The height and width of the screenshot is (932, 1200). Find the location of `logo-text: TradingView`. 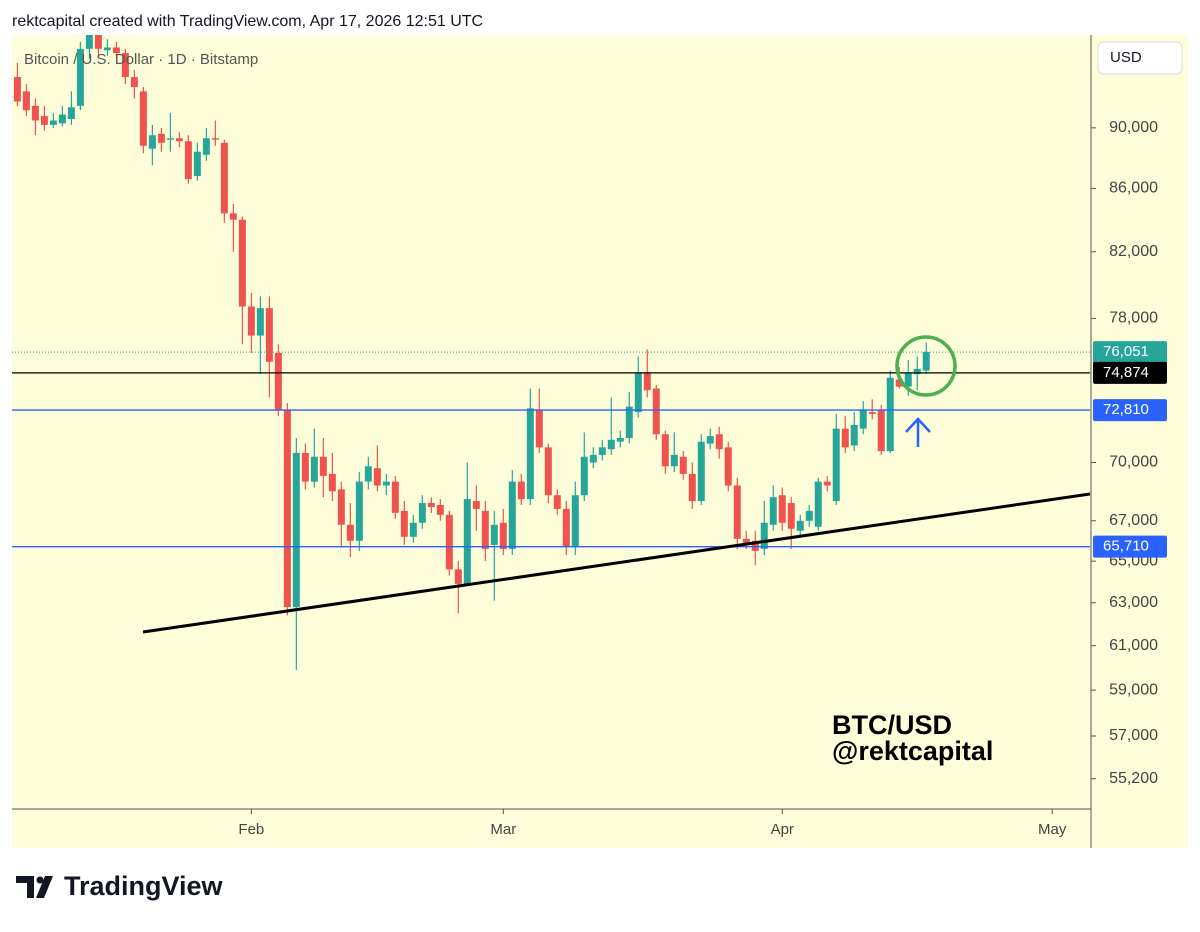

logo-text: TradingView is located at coordinates (144, 886).